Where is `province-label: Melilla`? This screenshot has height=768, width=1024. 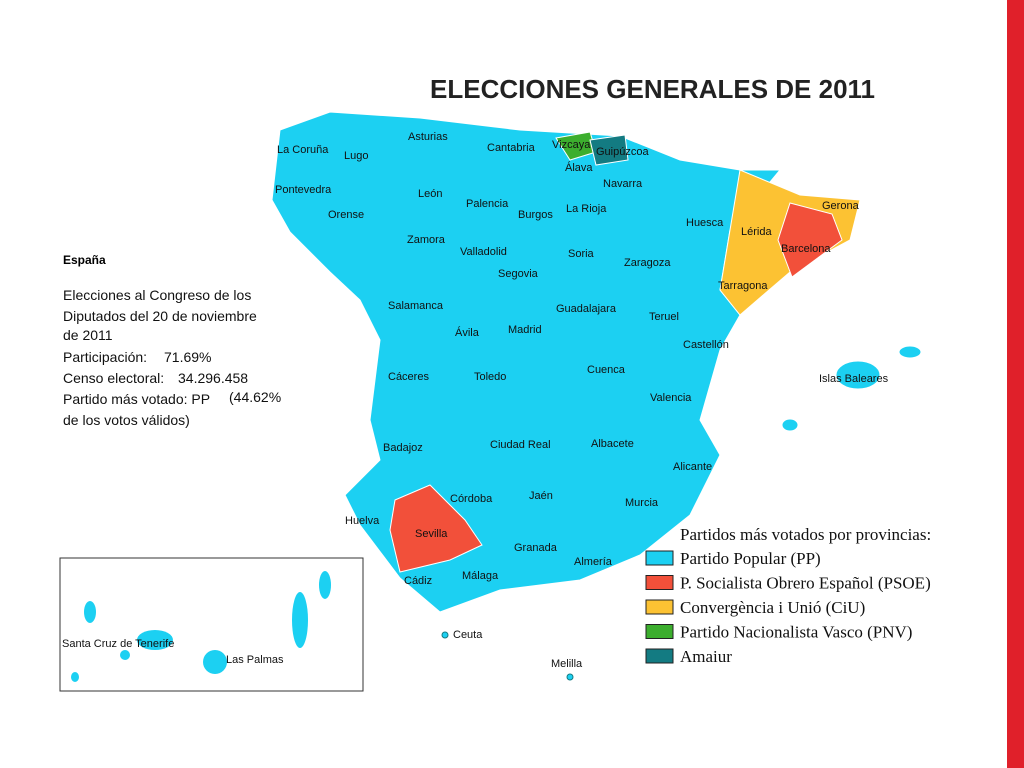
province-label: Melilla is located at coordinates (567, 664).